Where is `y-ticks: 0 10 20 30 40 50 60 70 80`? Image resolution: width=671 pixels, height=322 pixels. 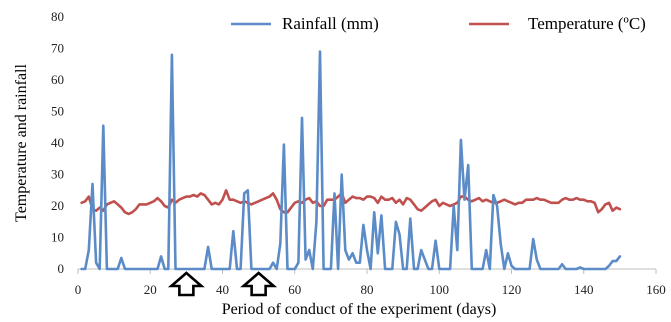
y-ticks: 0 10 20 30 40 50 60 70 80 is located at coordinates (57, 142).